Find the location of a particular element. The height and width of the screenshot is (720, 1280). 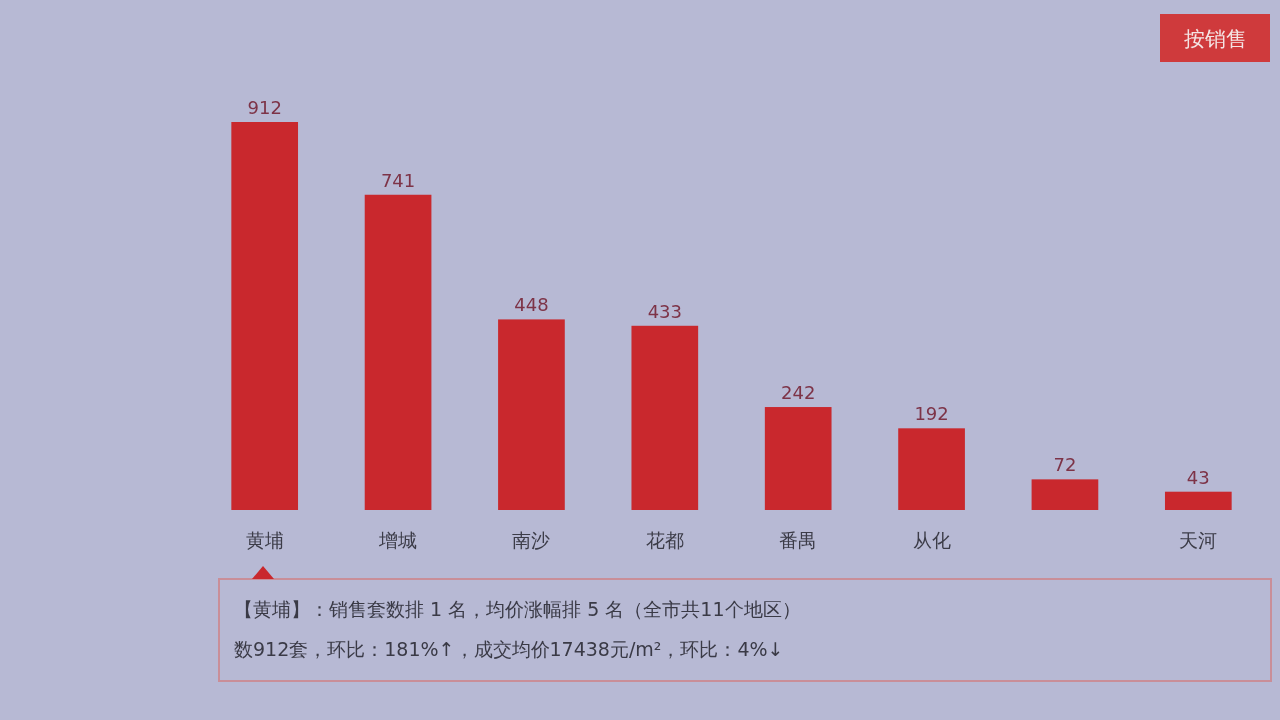

data-label: 741 is located at coordinates (398, 180).